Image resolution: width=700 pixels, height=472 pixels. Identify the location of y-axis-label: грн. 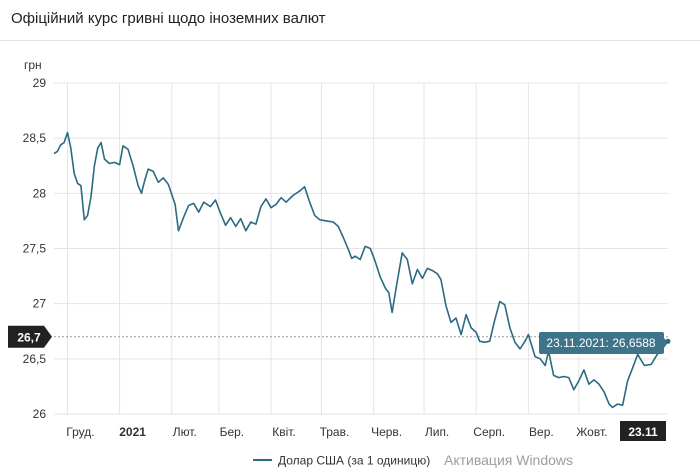
(33, 65).